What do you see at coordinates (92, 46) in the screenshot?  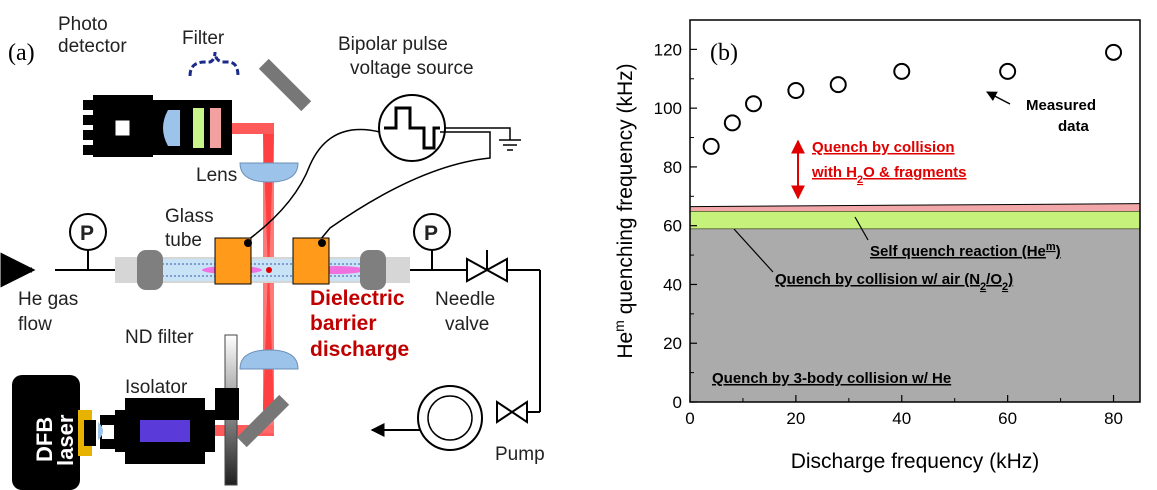 I see `photo-detector-label-2: detector` at bounding box center [92, 46].